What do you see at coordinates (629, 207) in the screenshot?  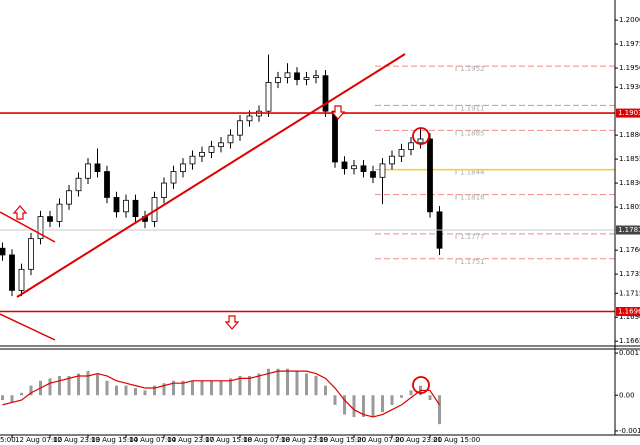 I see `y-tick-label: 1.1805` at bounding box center [629, 207].